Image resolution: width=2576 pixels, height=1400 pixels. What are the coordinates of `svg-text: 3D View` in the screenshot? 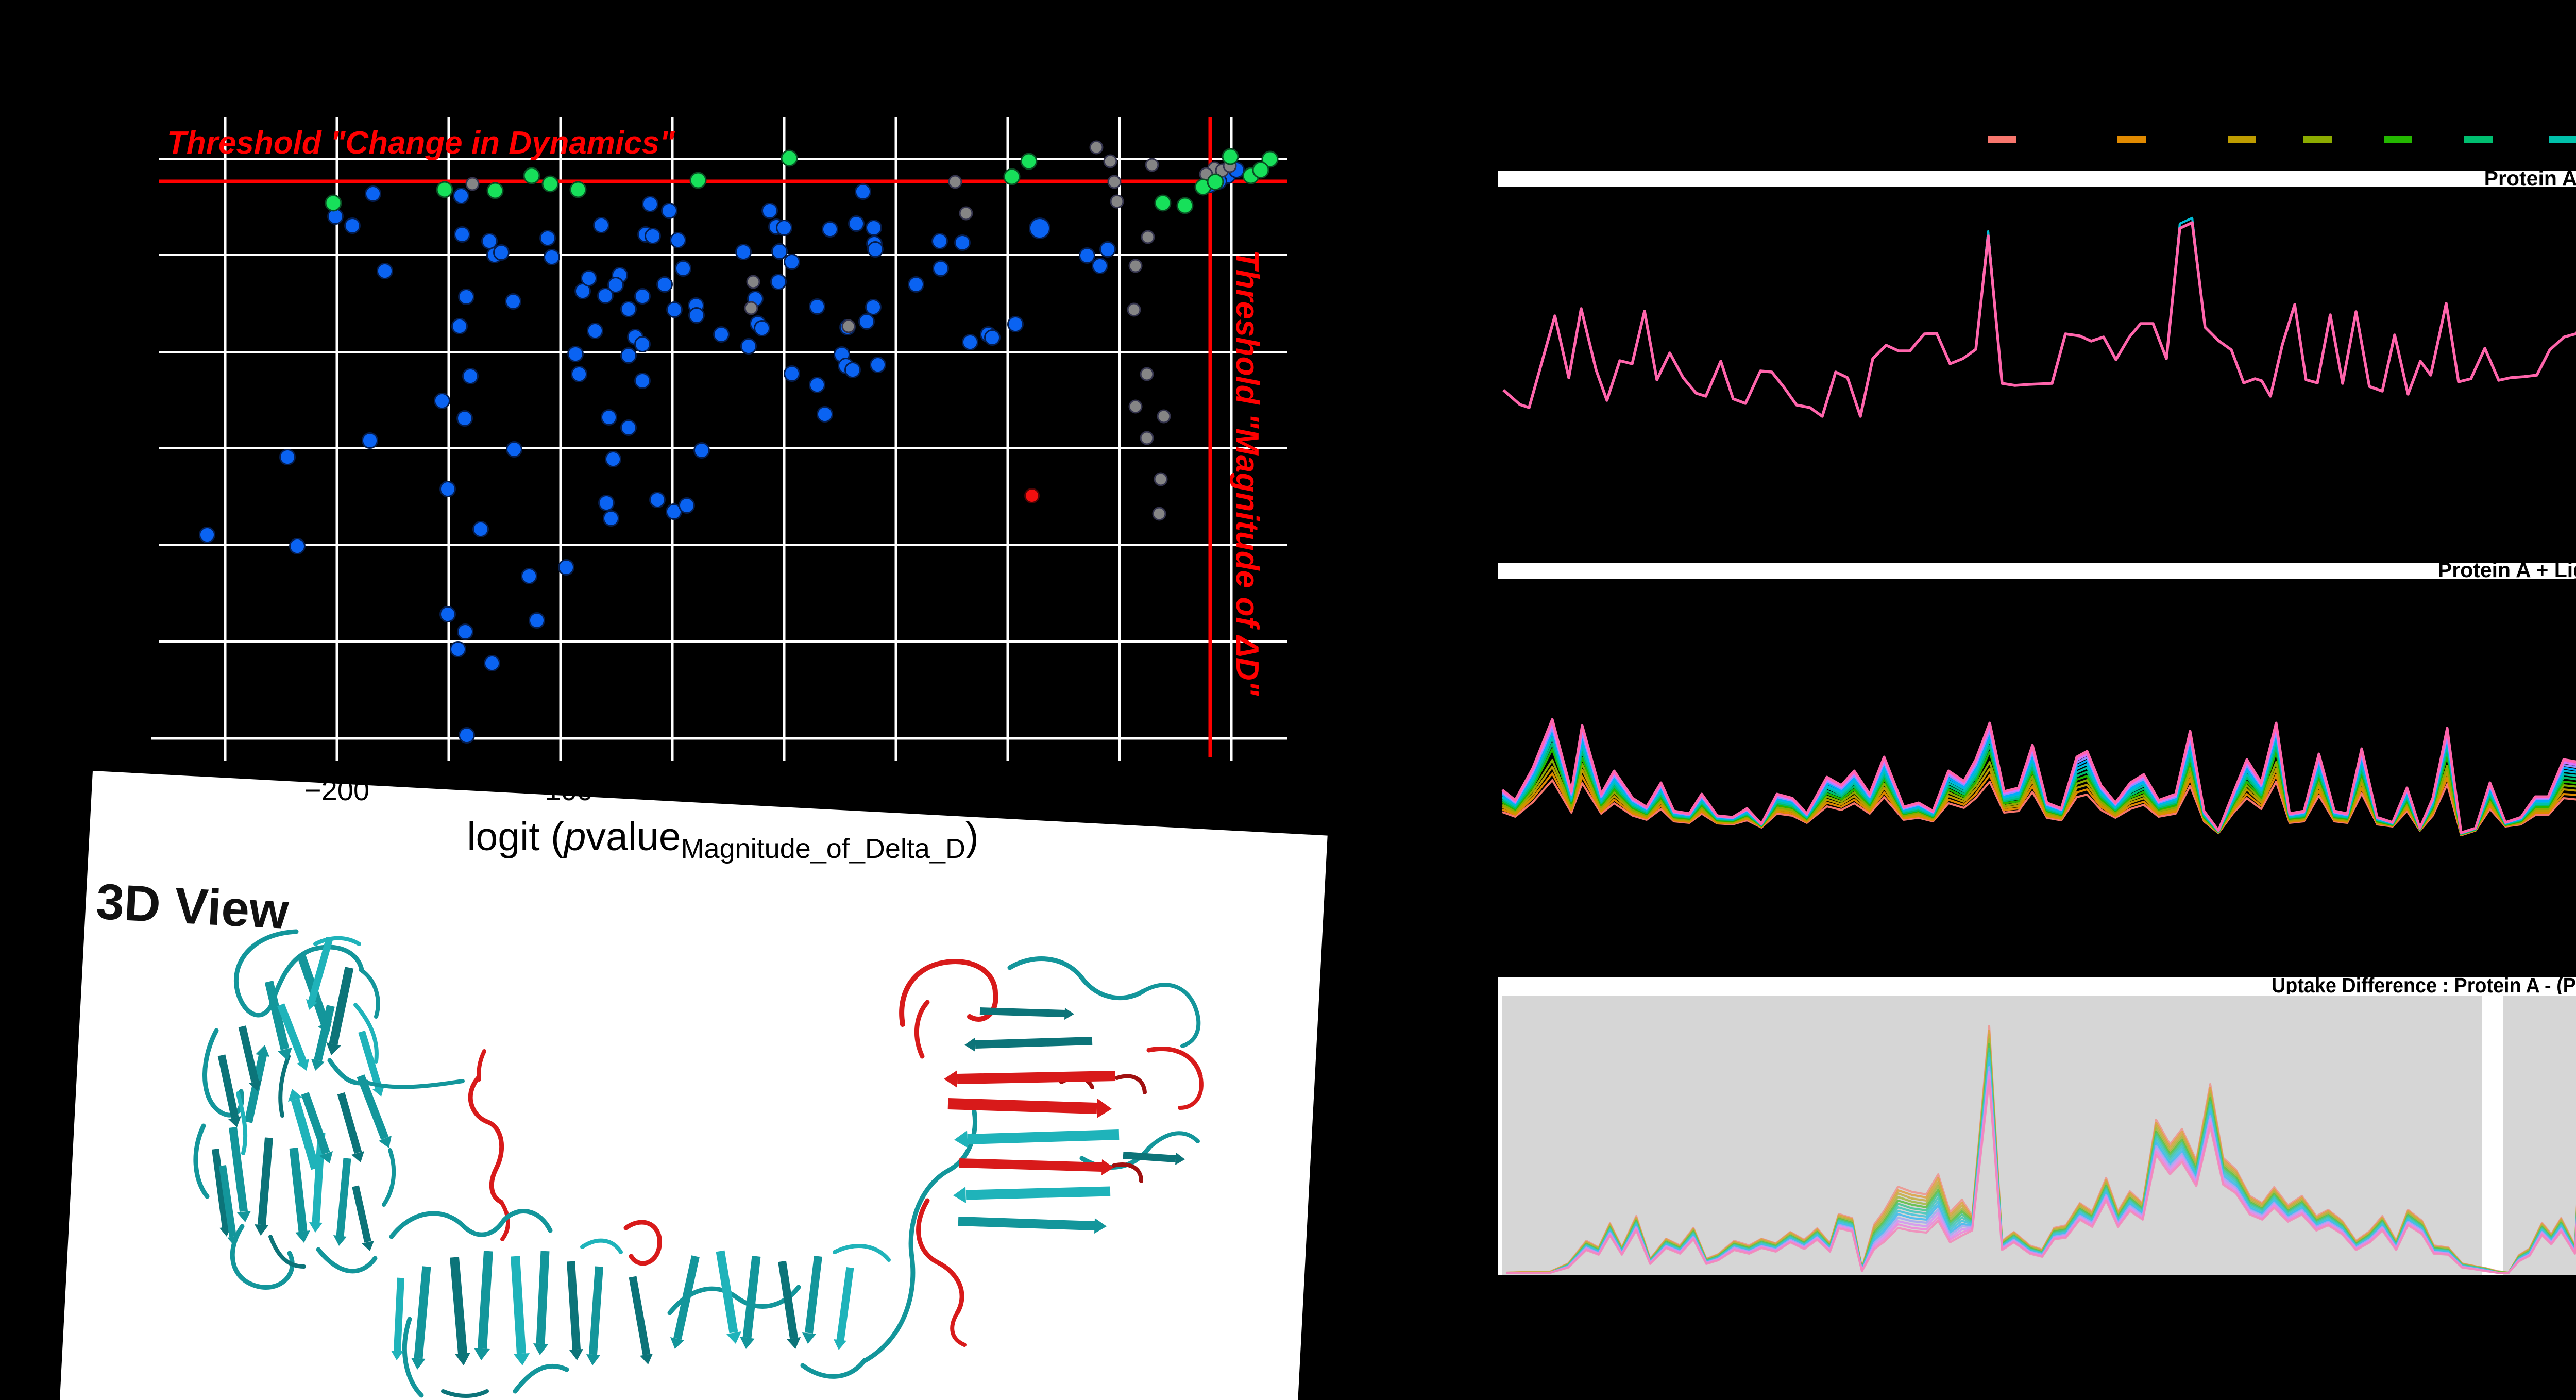 It's located at (193, 906).